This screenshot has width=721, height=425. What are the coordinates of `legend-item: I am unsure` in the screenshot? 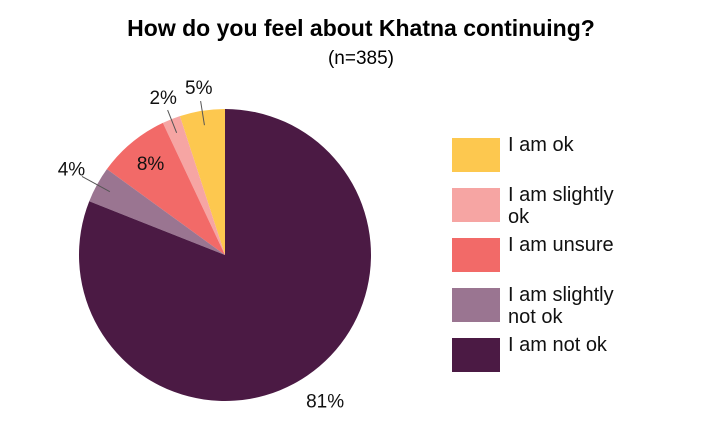 It's located at (545, 253).